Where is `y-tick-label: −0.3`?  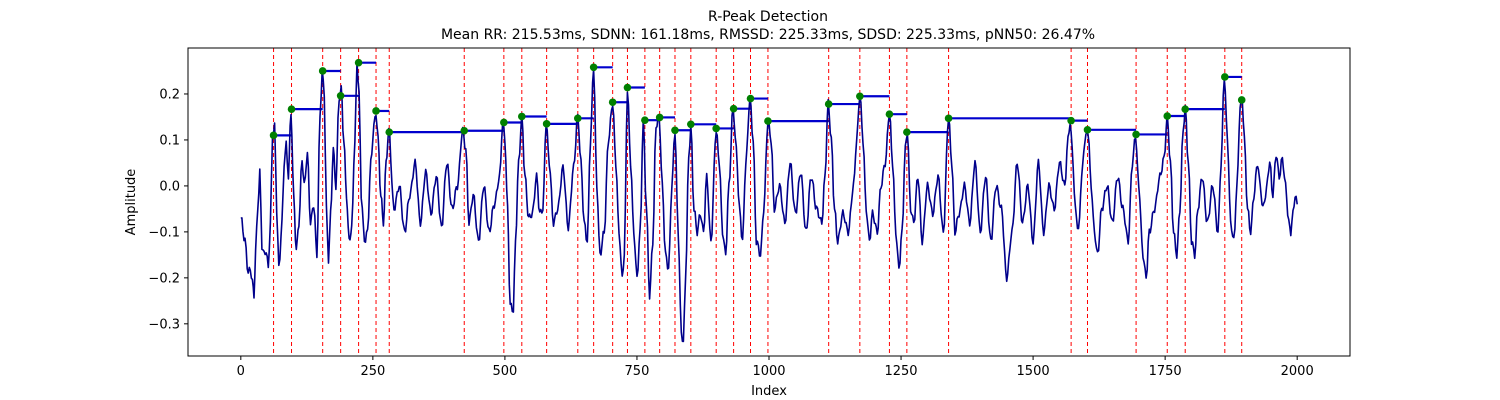 y-tick-label: −0.3 is located at coordinates (164, 324).